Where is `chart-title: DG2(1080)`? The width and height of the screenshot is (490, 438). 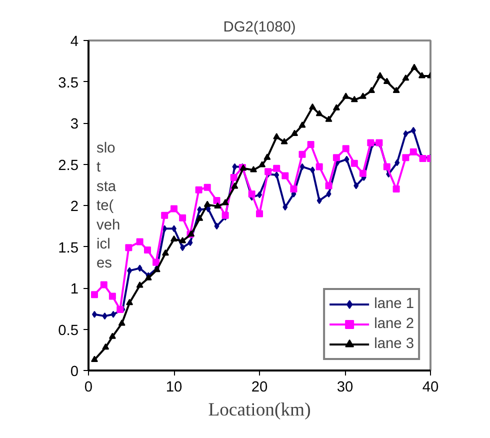 chart-title: DG2(1080) is located at coordinates (259, 28).